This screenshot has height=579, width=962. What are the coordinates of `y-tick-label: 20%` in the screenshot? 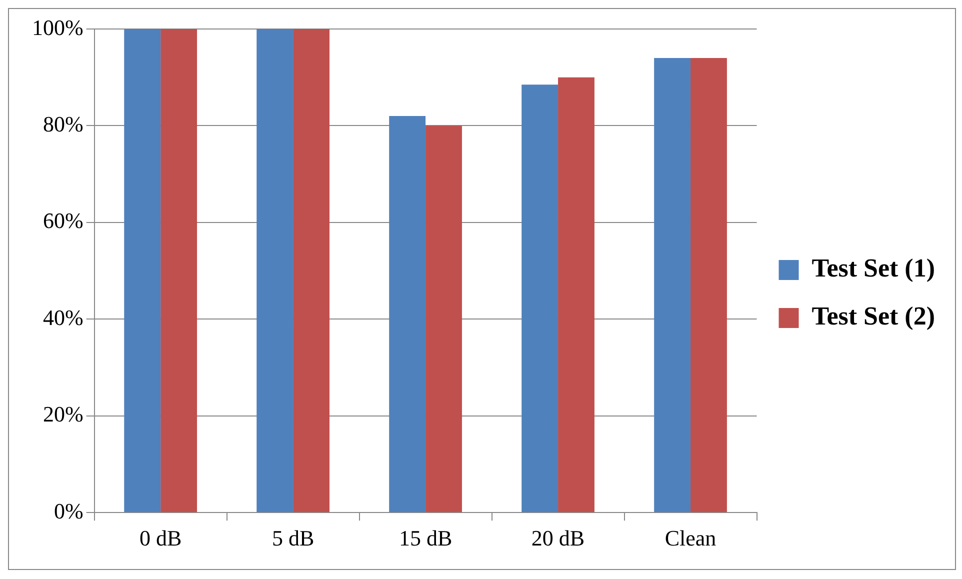 It's located at (63, 414).